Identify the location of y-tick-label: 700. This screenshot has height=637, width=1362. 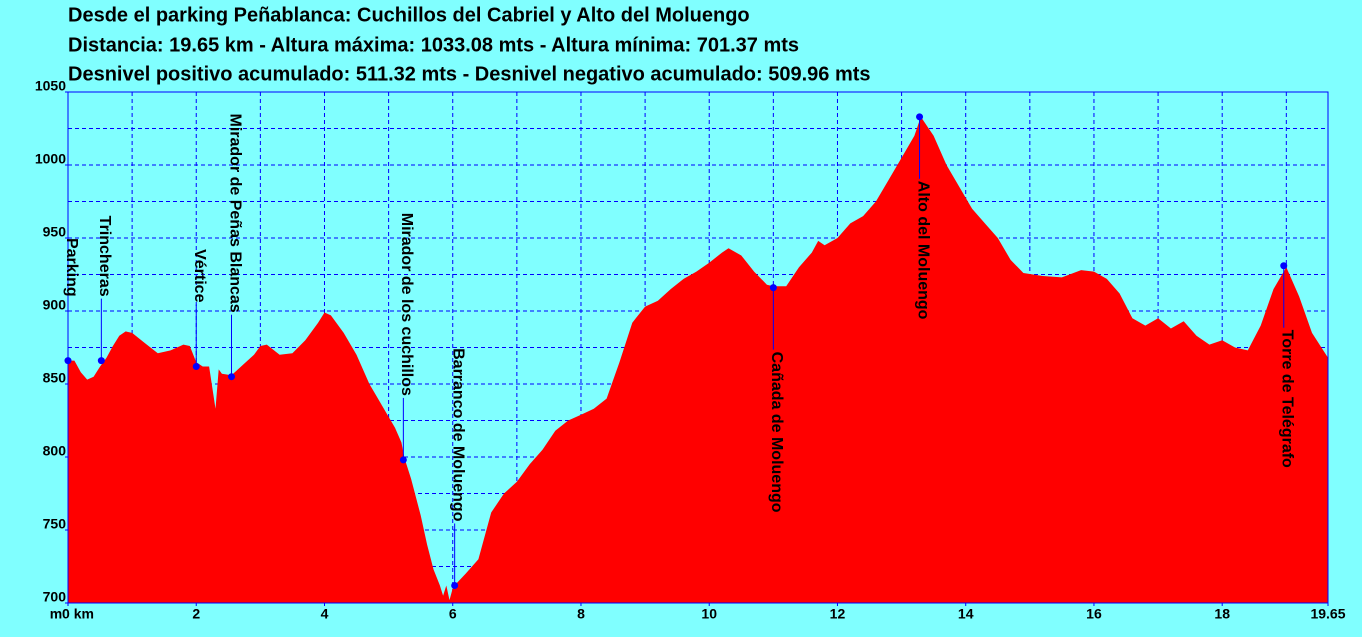
(55, 597).